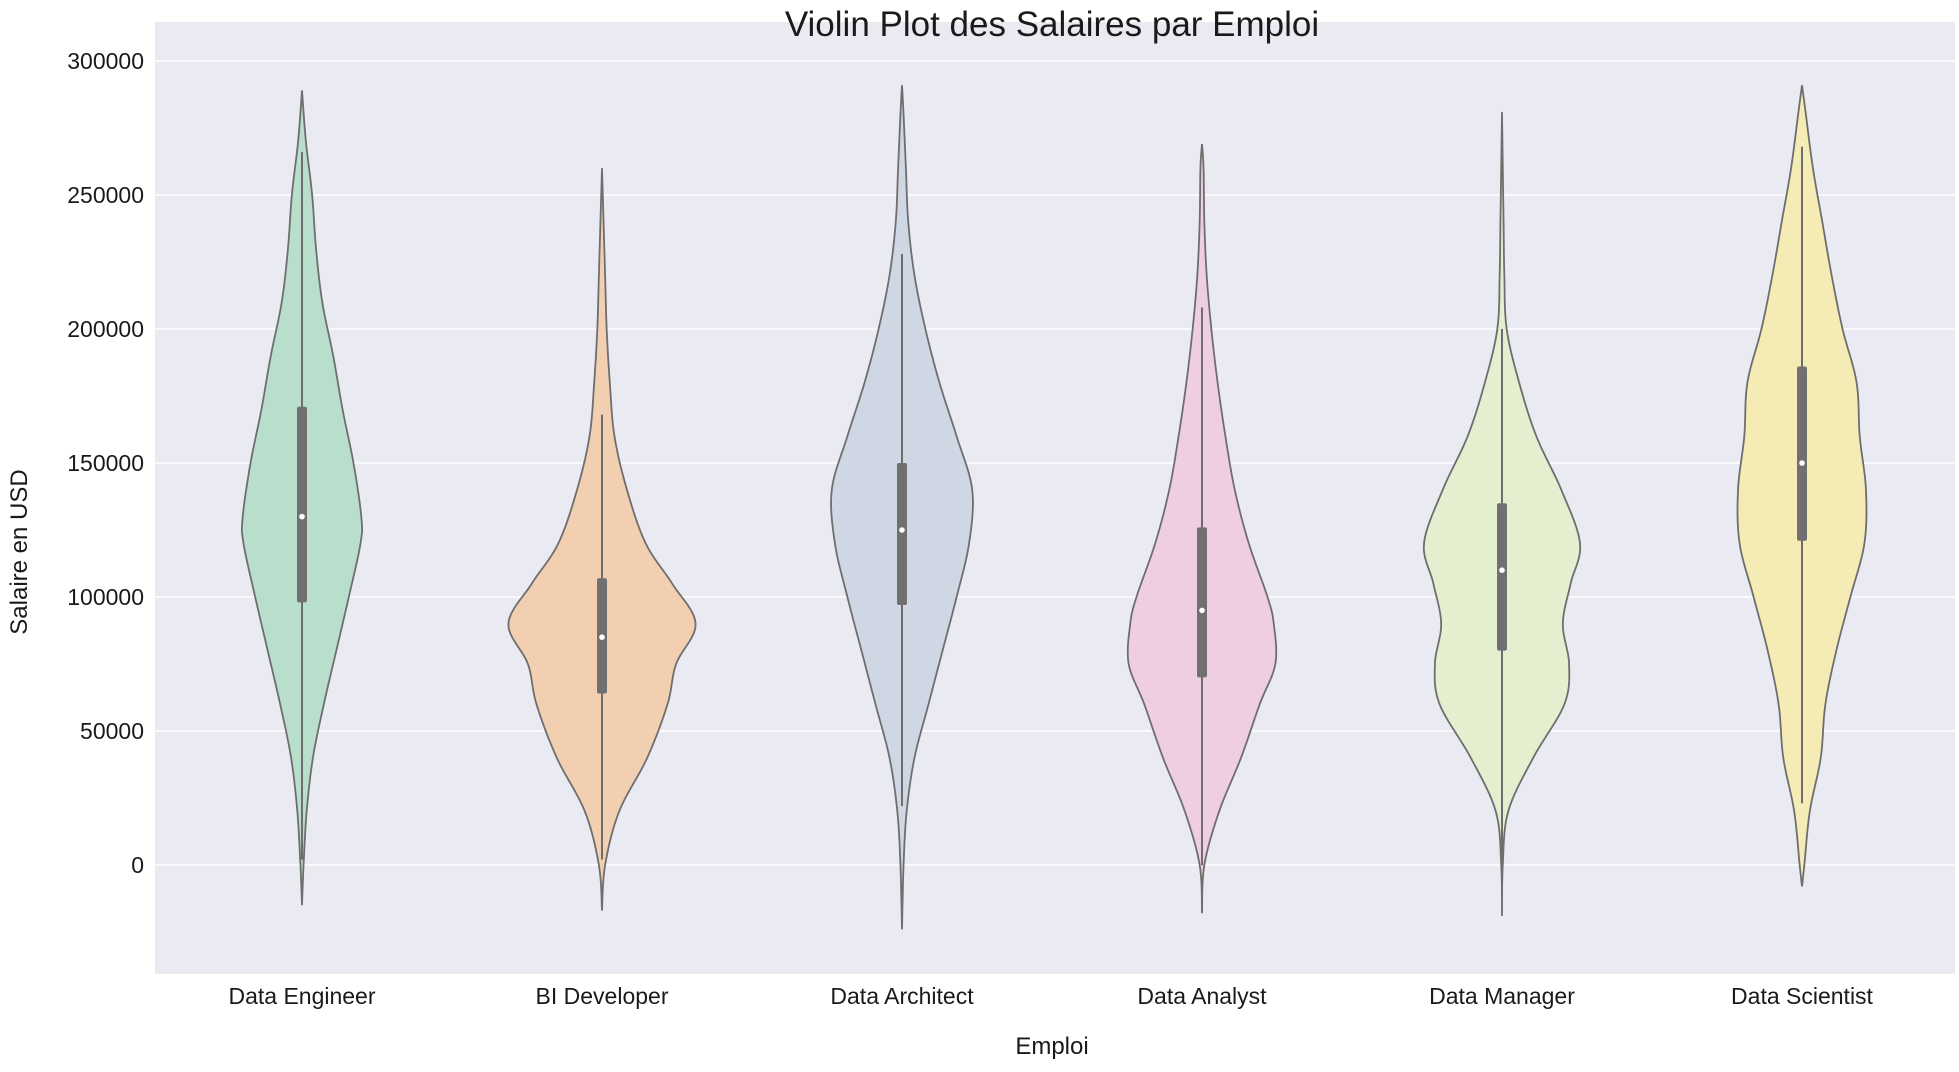 Image resolution: width=1959 pixels, height=1072 pixels. What do you see at coordinates (1052, 24) in the screenshot?
I see `chart-title: Violin Plot des Salaires par Emploi` at bounding box center [1052, 24].